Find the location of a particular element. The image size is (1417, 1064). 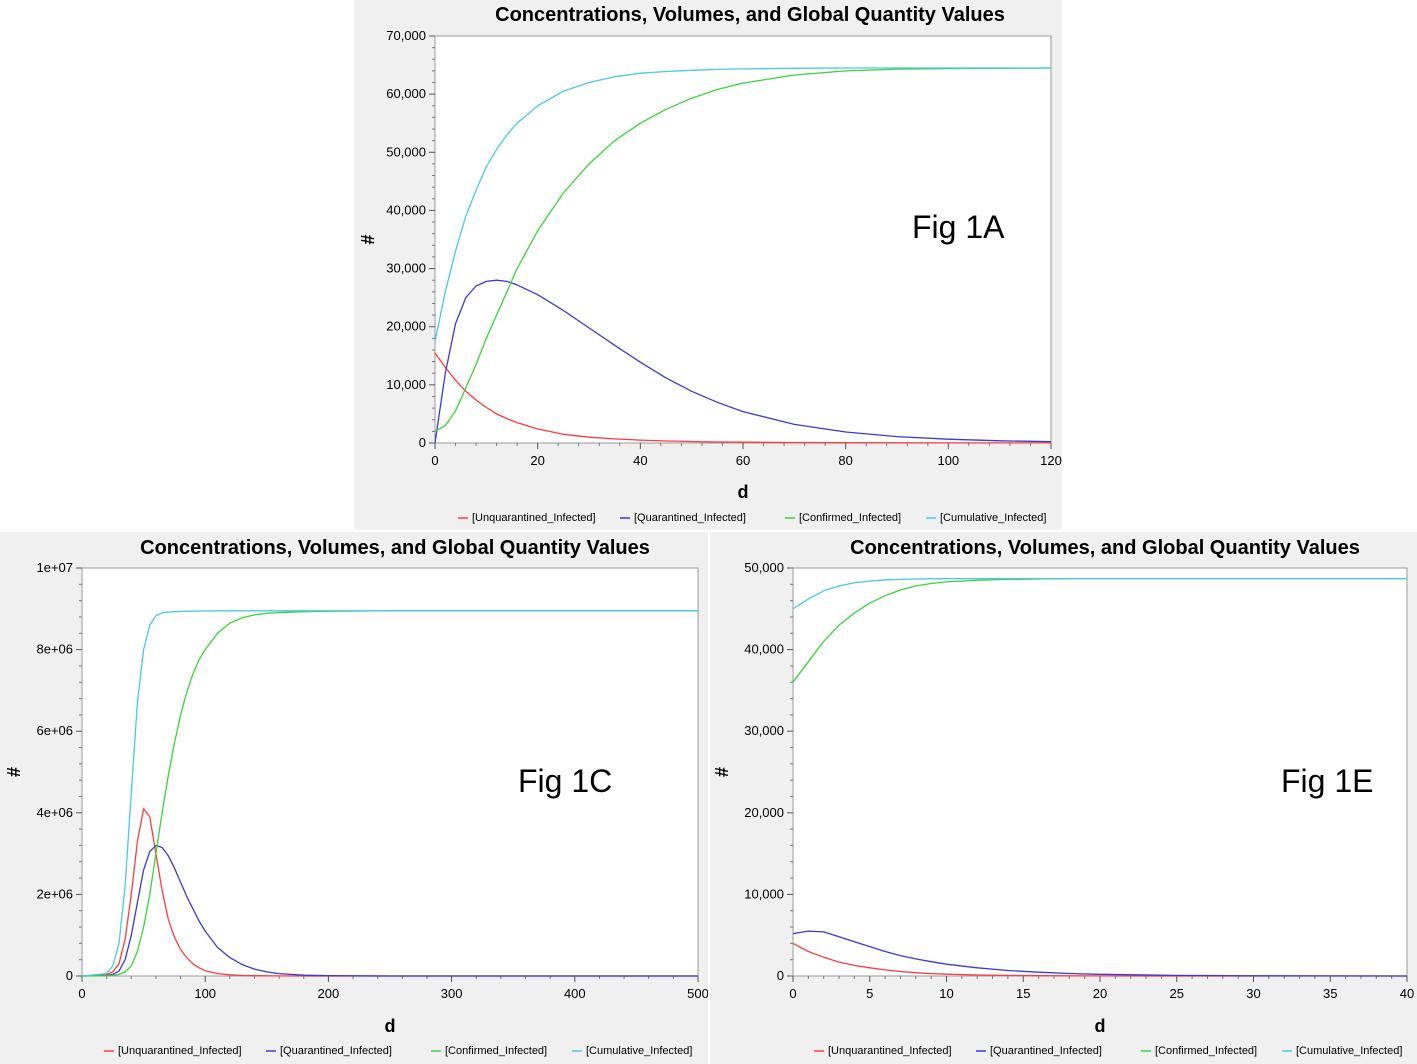

y-tick-label: 8e+06 is located at coordinates (54, 649).